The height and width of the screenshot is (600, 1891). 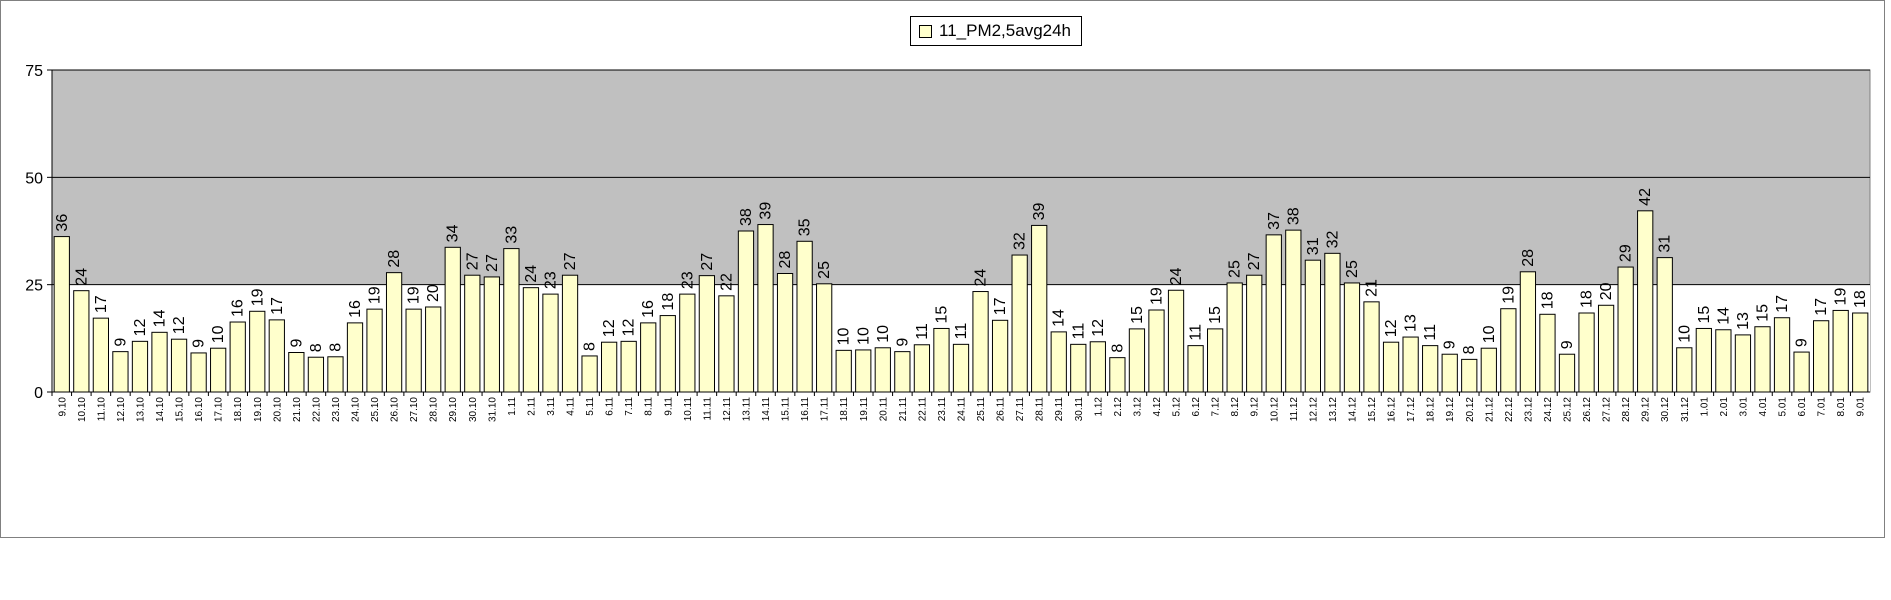 I want to click on category-label: 31.12, so click(x=1685, y=409).